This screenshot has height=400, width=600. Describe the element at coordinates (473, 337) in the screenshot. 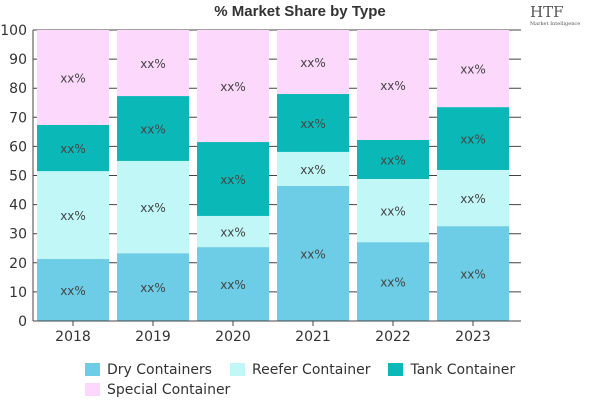

I see `x-tick-label: 2023` at that location.